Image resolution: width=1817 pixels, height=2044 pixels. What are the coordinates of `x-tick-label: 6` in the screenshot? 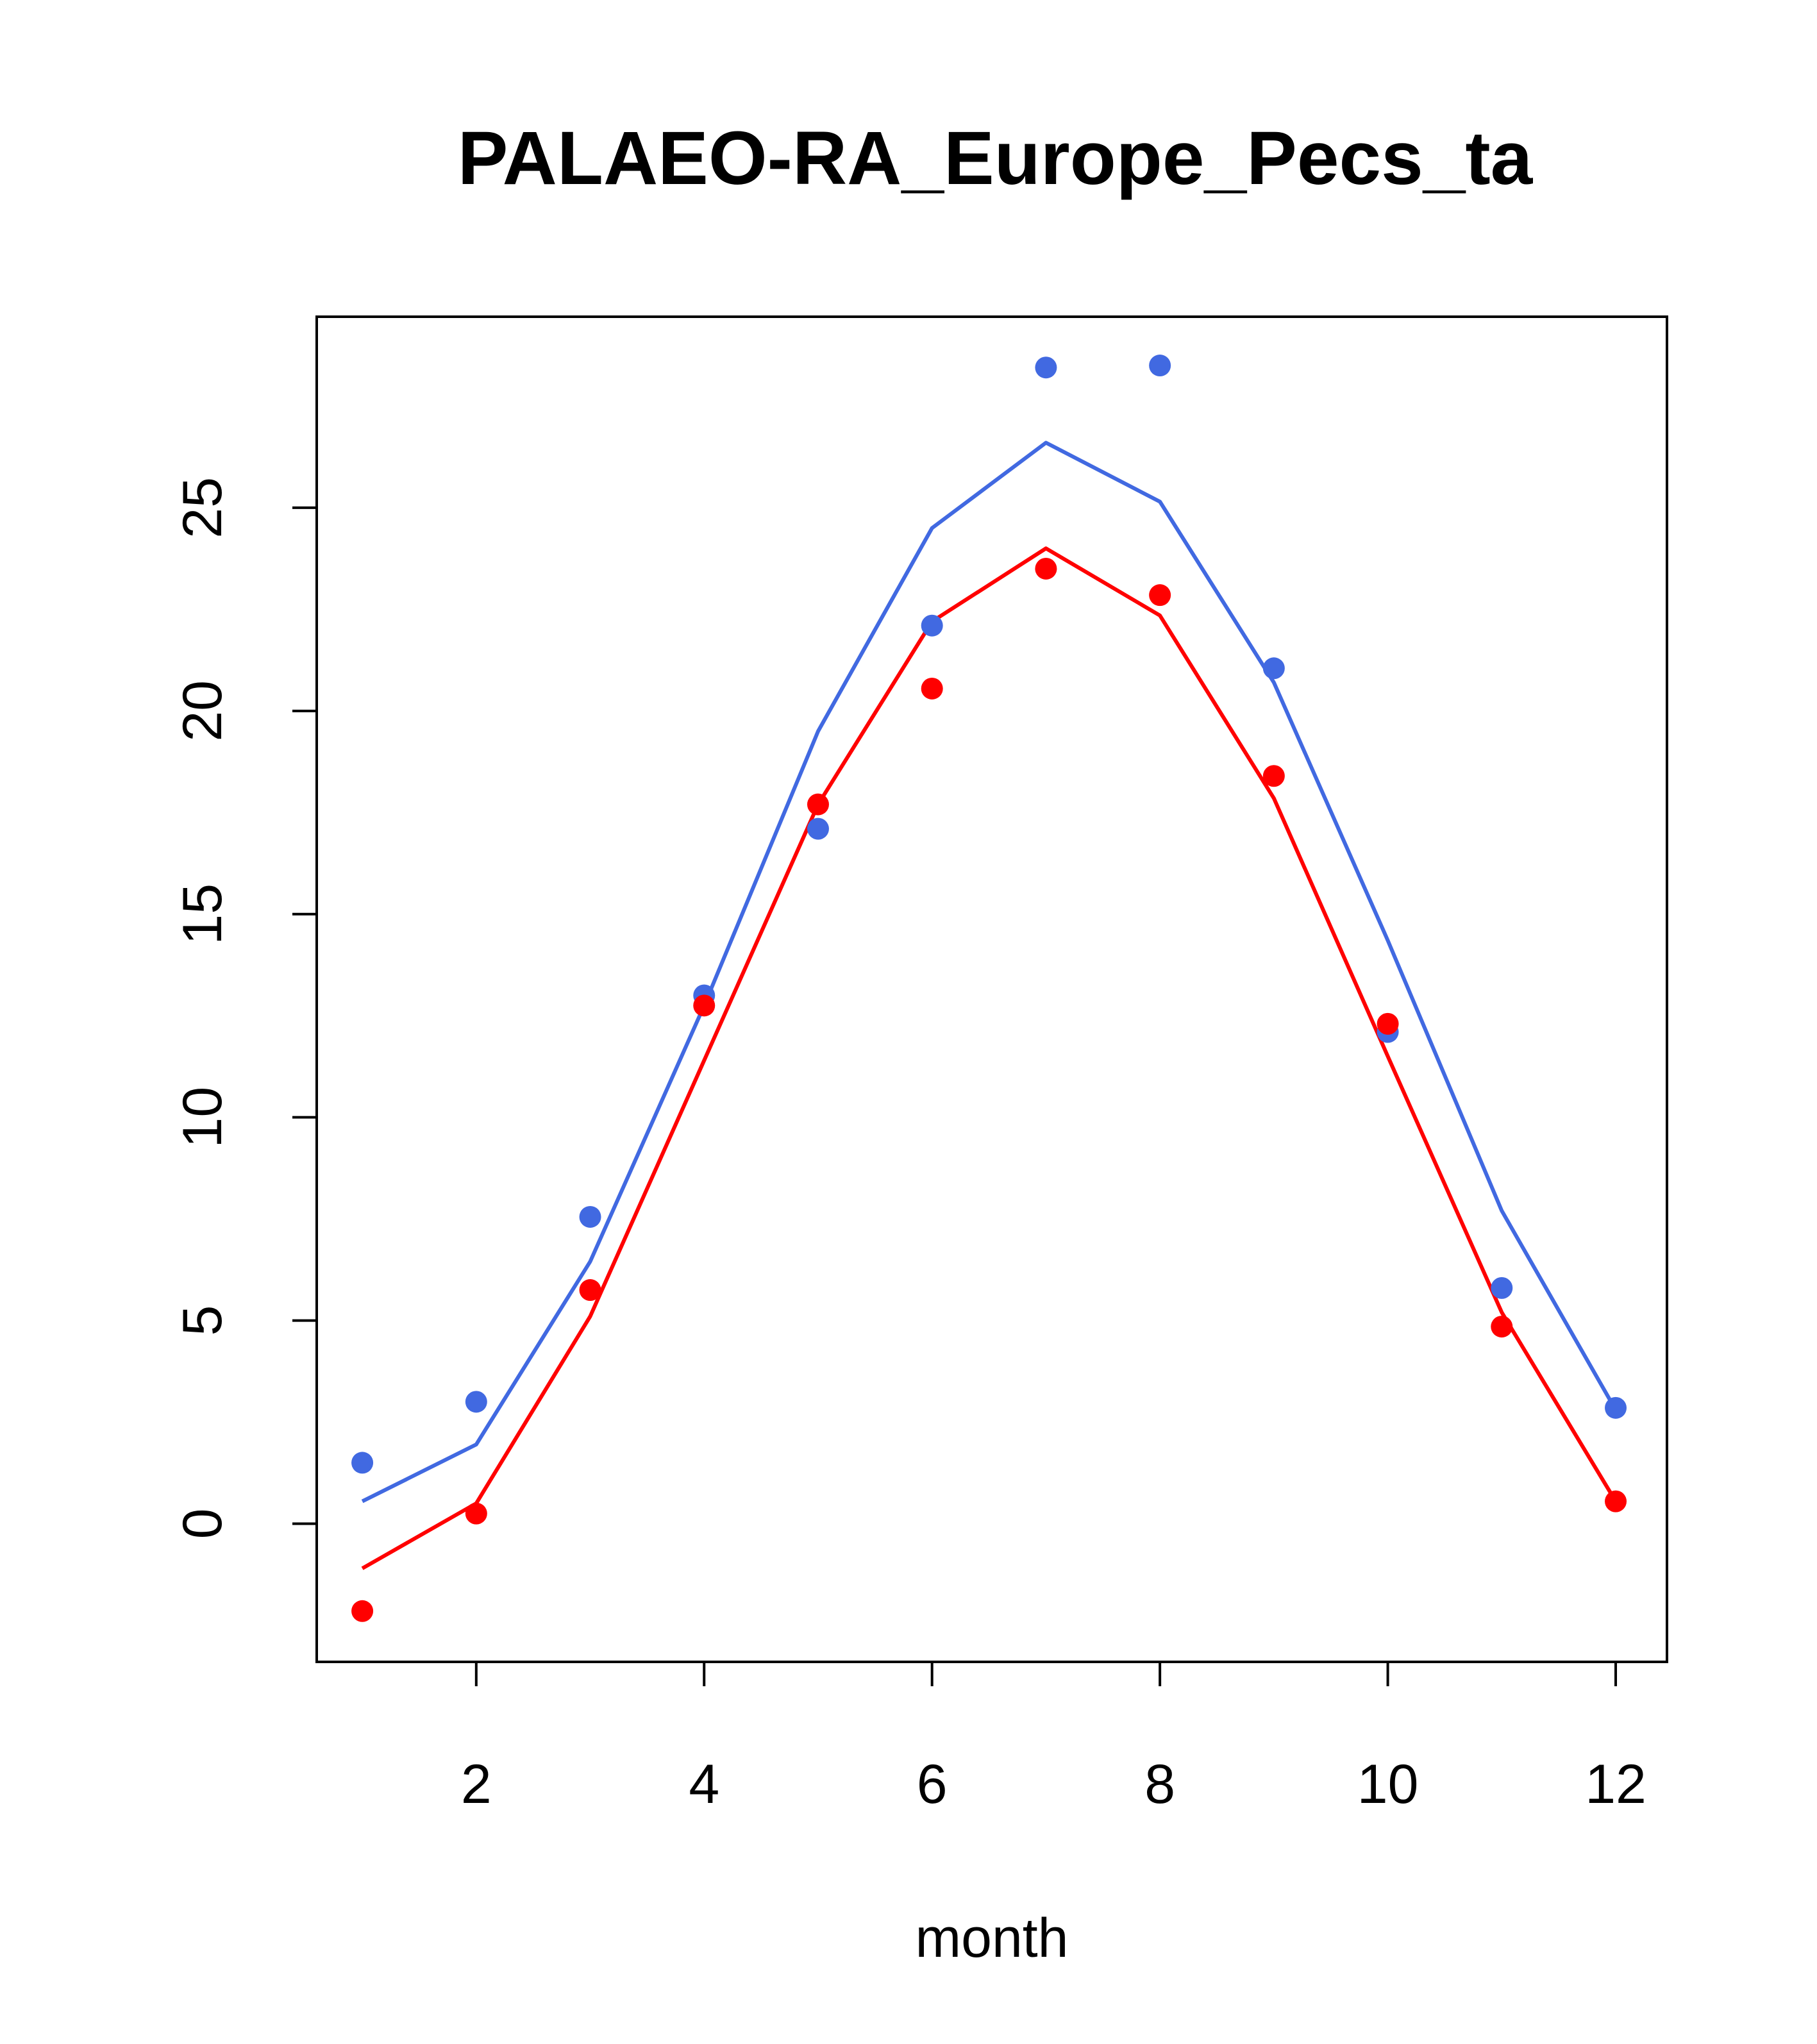 It's located at (933, 1785).